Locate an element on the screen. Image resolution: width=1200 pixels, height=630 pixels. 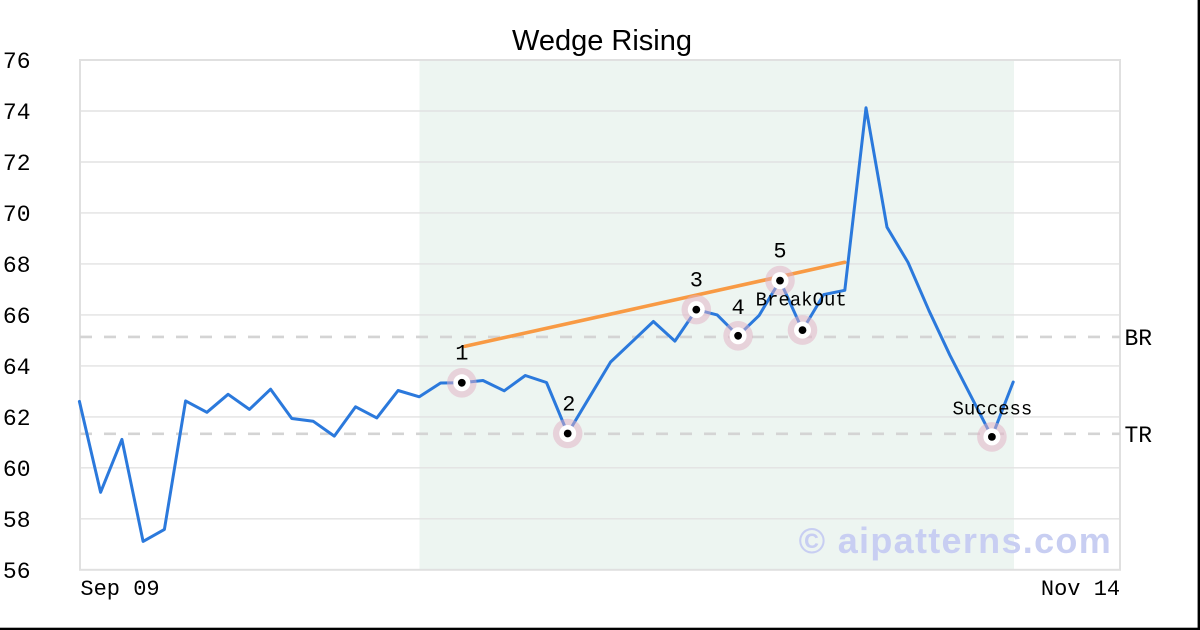
svg-text: 74 is located at coordinates (17, 113).